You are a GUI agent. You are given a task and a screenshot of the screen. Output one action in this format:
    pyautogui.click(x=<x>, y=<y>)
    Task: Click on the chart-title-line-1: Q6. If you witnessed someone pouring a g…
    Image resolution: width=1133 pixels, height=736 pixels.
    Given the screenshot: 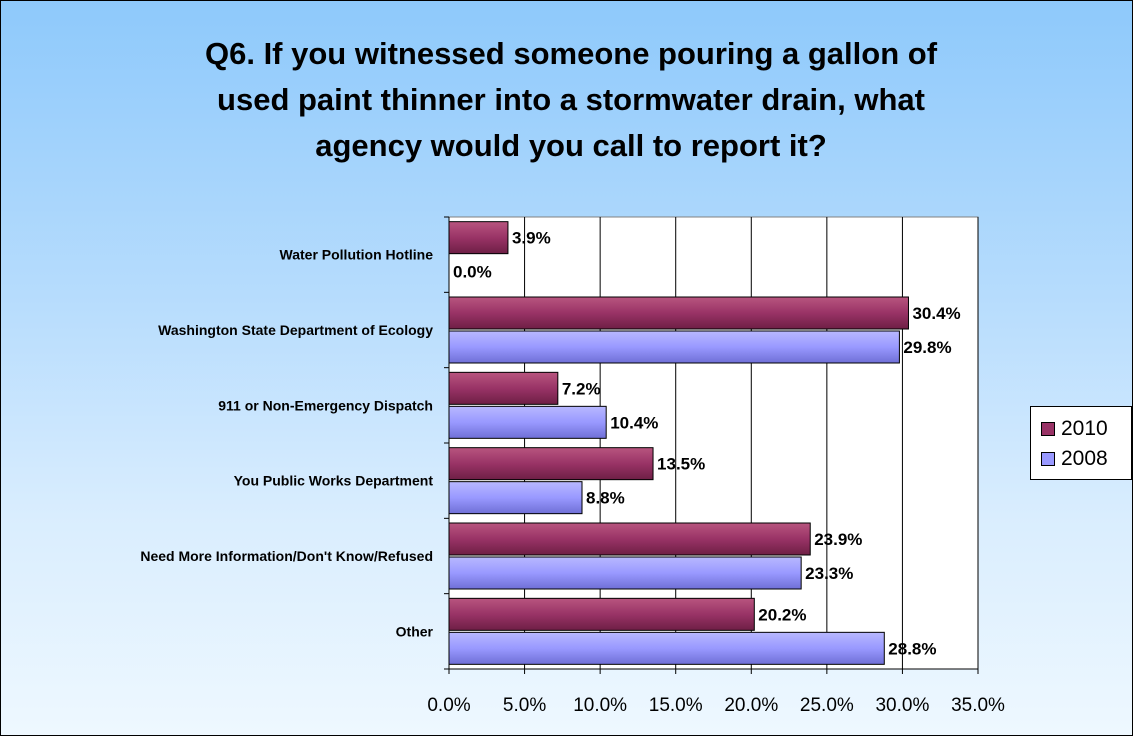 What is the action you would take?
    pyautogui.click(x=571, y=53)
    